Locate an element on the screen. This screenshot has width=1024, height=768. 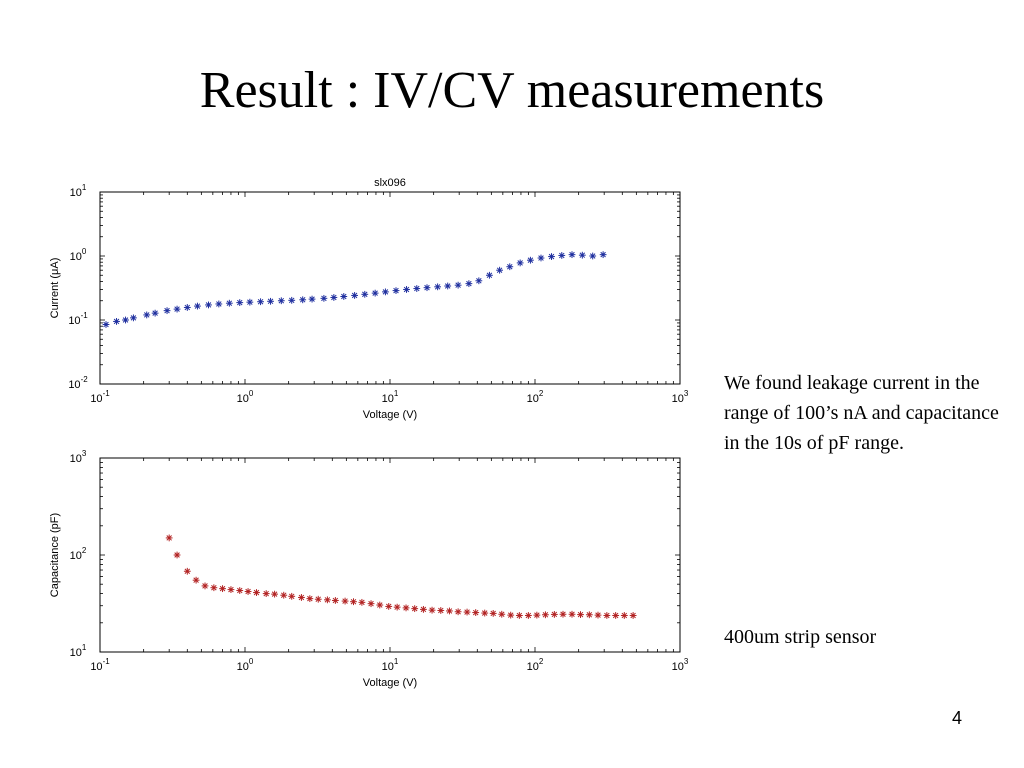
y-tick-label: 10² is located at coordinates (78, 554).